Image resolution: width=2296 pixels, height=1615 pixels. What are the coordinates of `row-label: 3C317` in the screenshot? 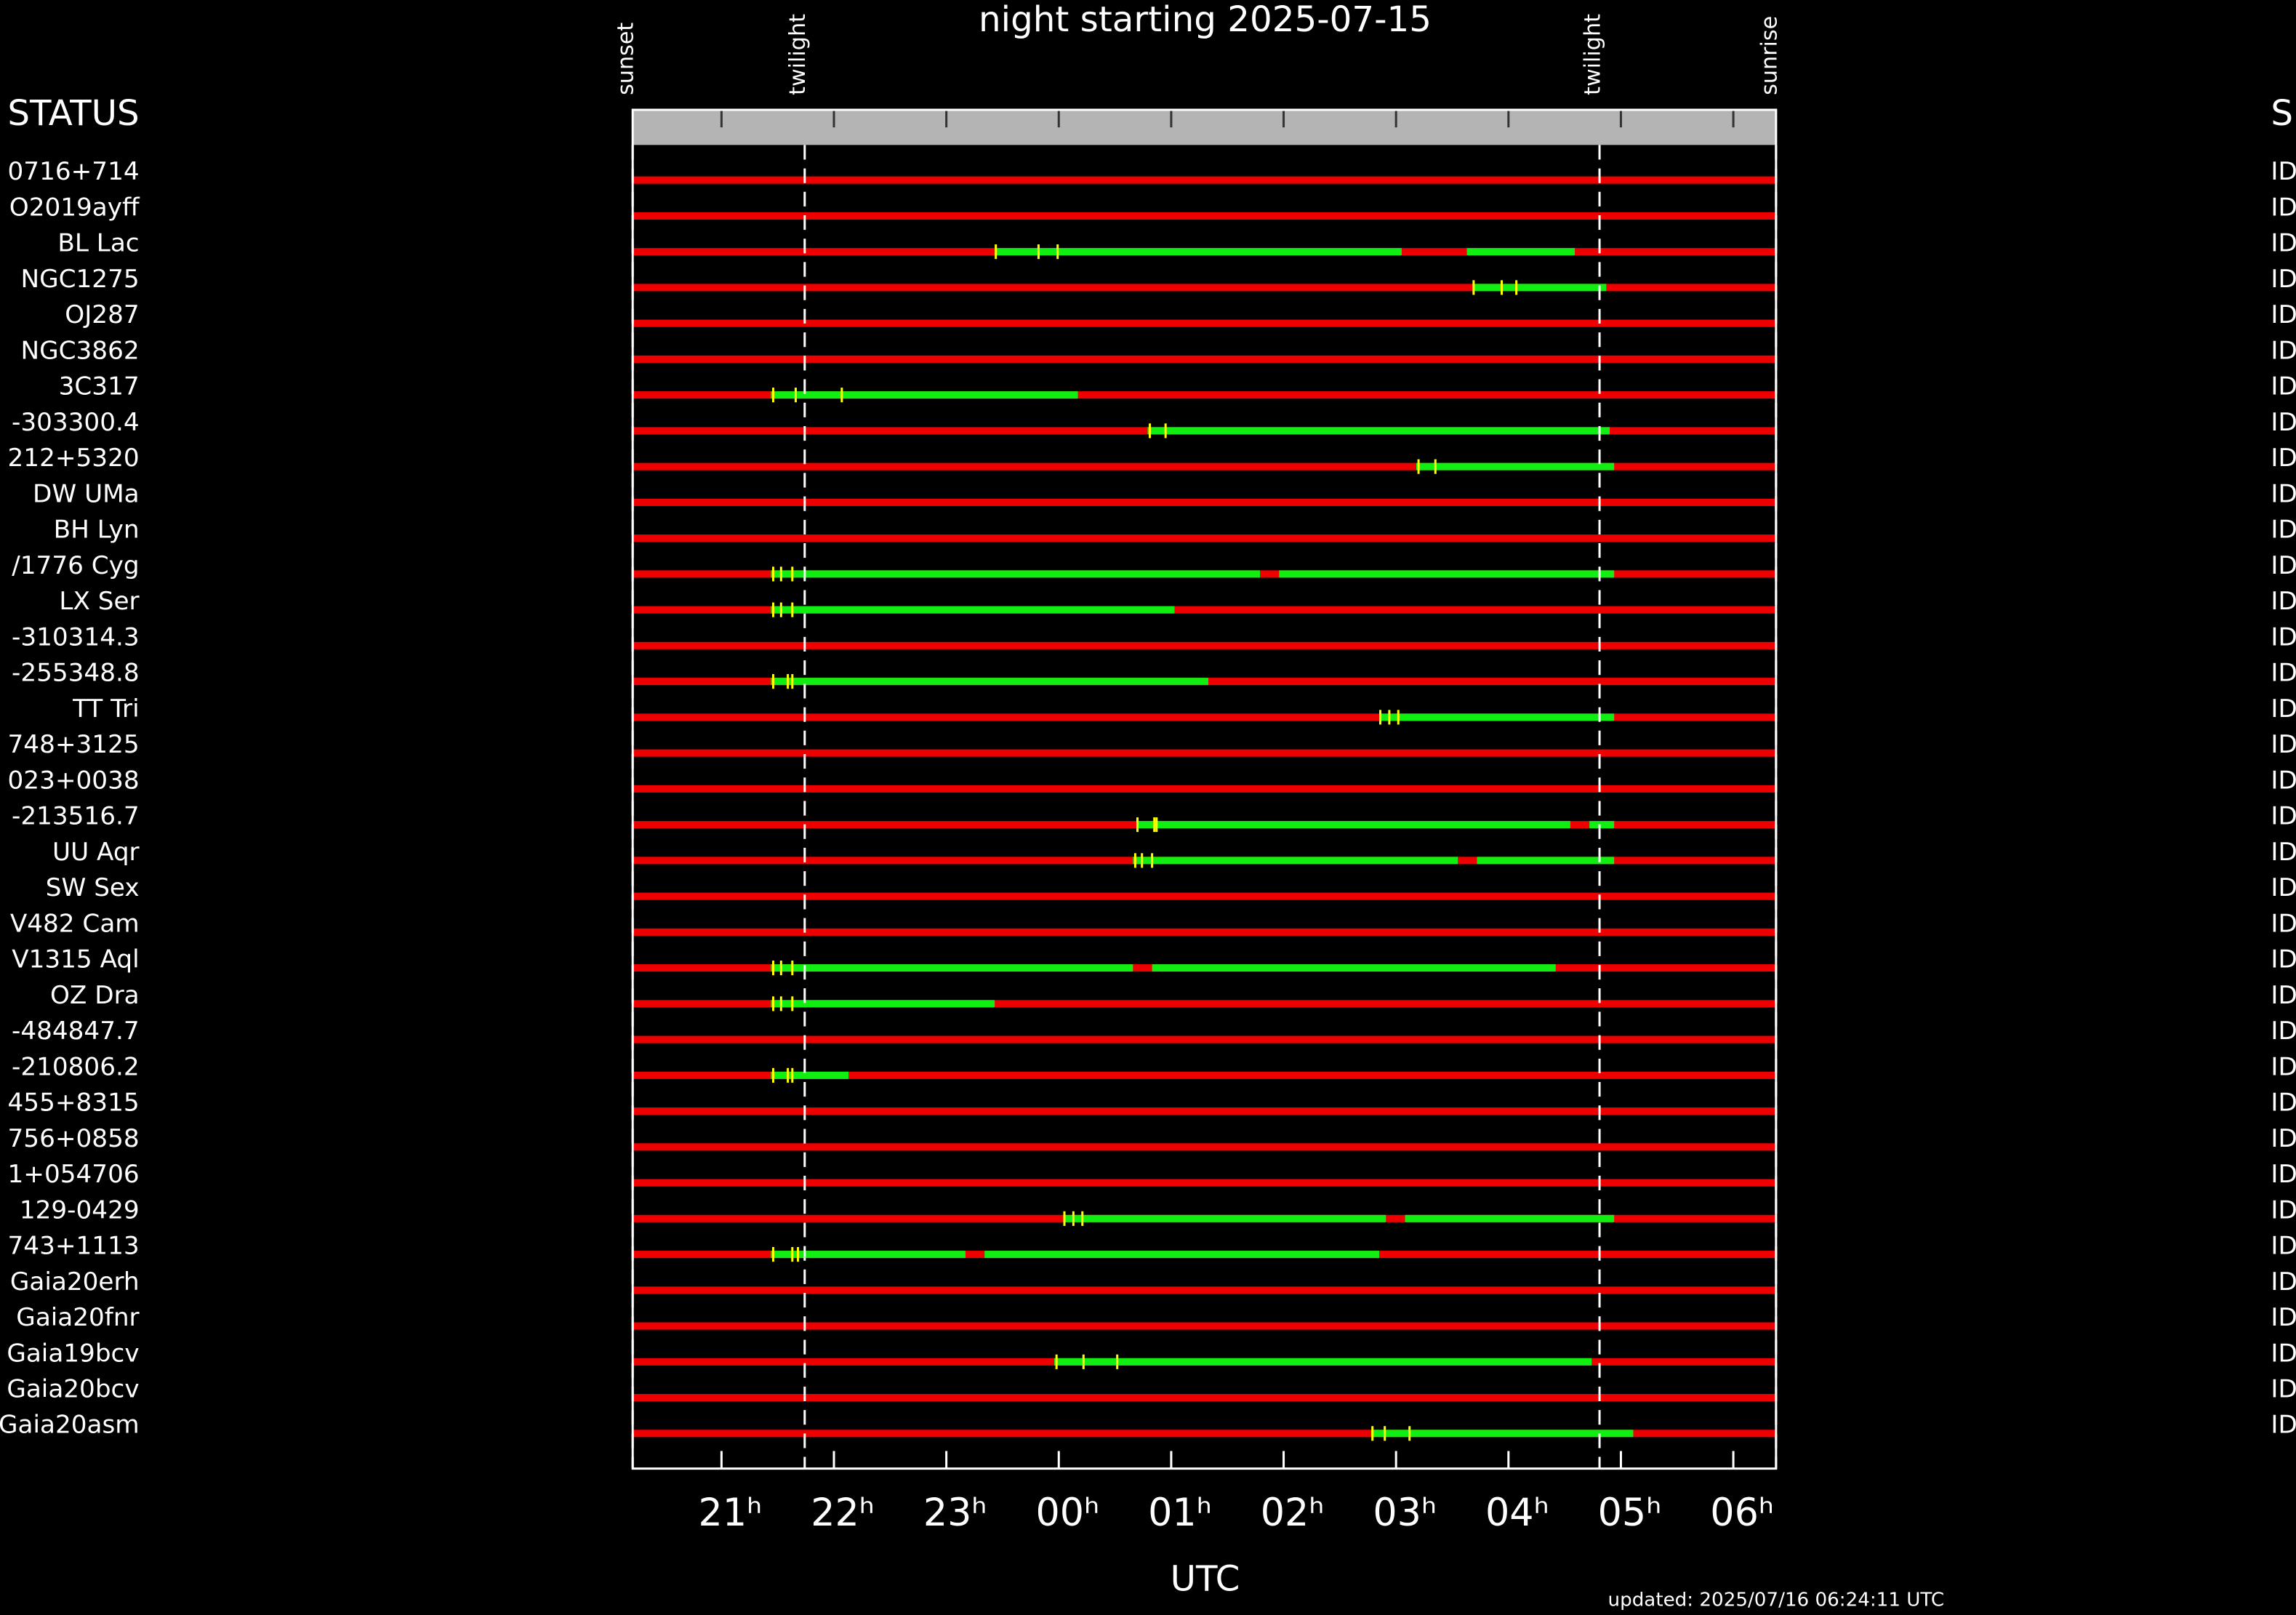 It's located at (100, 386).